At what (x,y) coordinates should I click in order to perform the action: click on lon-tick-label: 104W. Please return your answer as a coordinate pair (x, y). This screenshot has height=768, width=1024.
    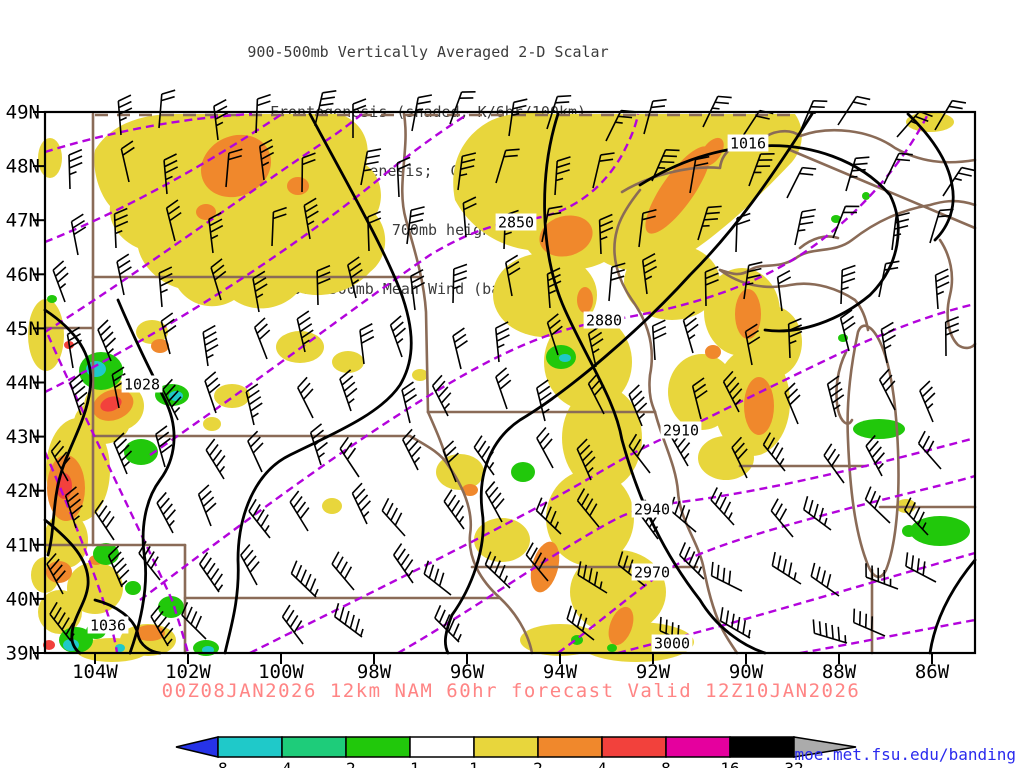
    Looking at the image, I should click on (95, 672).